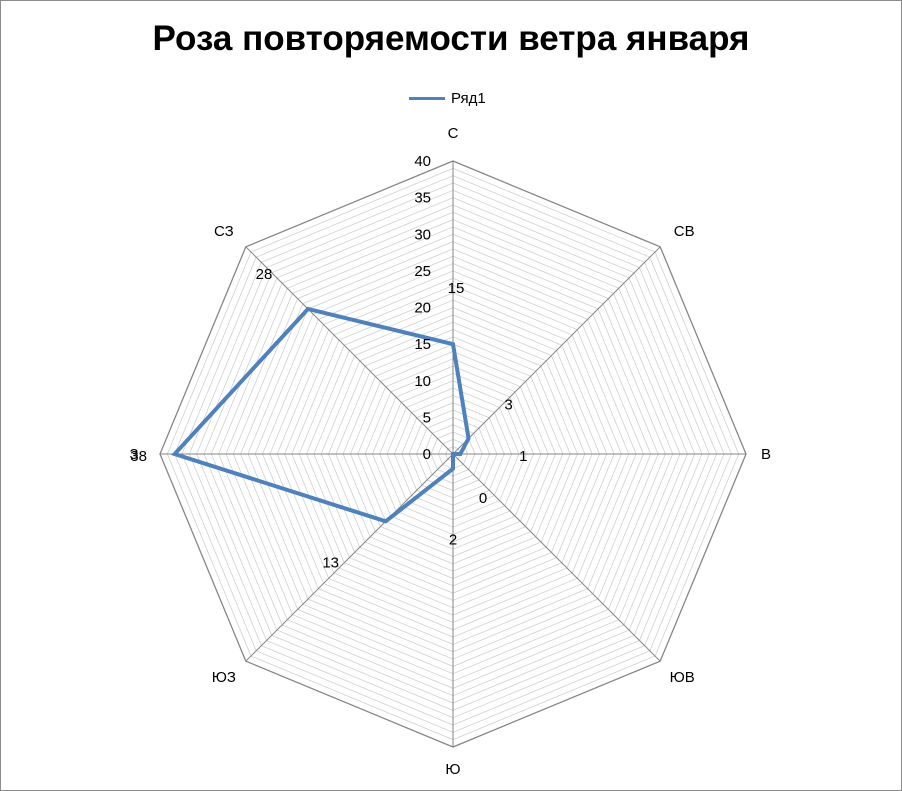 This screenshot has width=902, height=791. What do you see at coordinates (422, 381) in the screenshot?
I see `tick-label: 10` at bounding box center [422, 381].